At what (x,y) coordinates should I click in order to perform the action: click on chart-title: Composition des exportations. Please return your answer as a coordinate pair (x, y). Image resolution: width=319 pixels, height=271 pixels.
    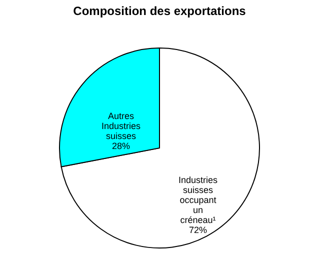
    Looking at the image, I should click on (159, 11).